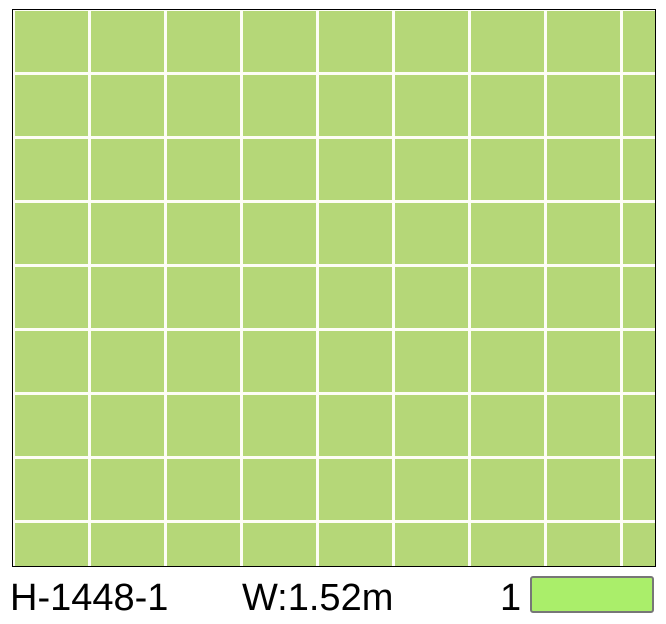 The height and width of the screenshot is (624, 666). Describe the element at coordinates (511, 598) in the screenshot. I see `color-index: 1` at that location.